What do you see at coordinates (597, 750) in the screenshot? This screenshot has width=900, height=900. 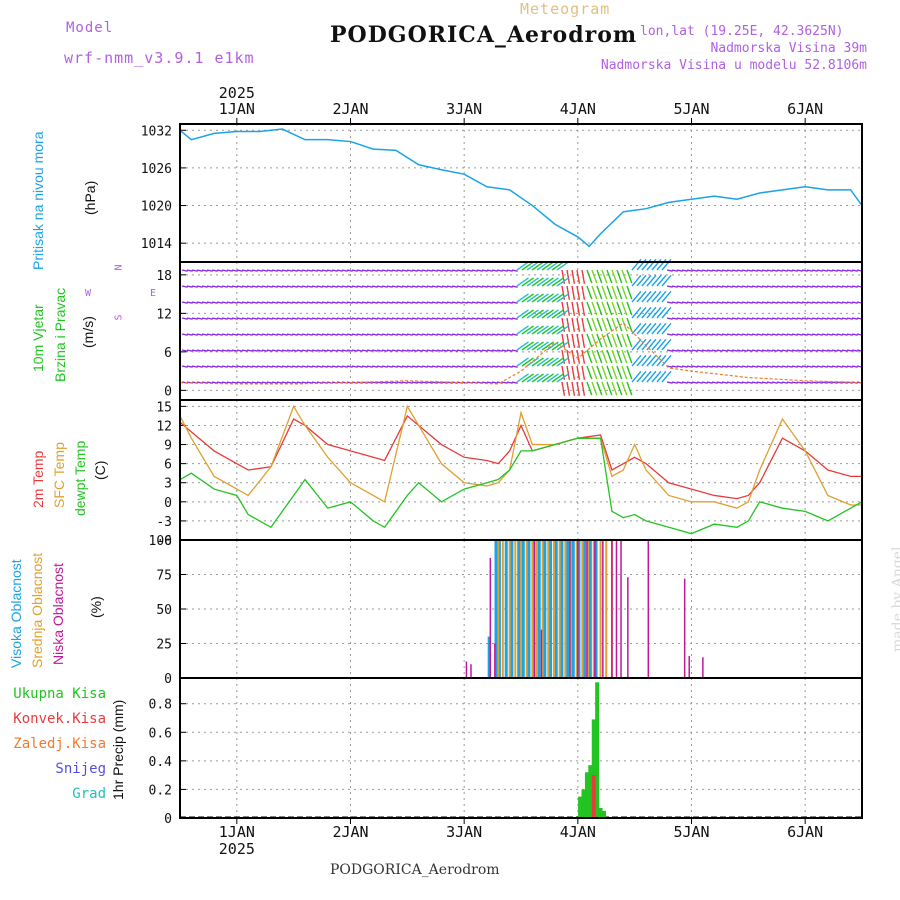 I see `precip-total-bar` at bounding box center [597, 750].